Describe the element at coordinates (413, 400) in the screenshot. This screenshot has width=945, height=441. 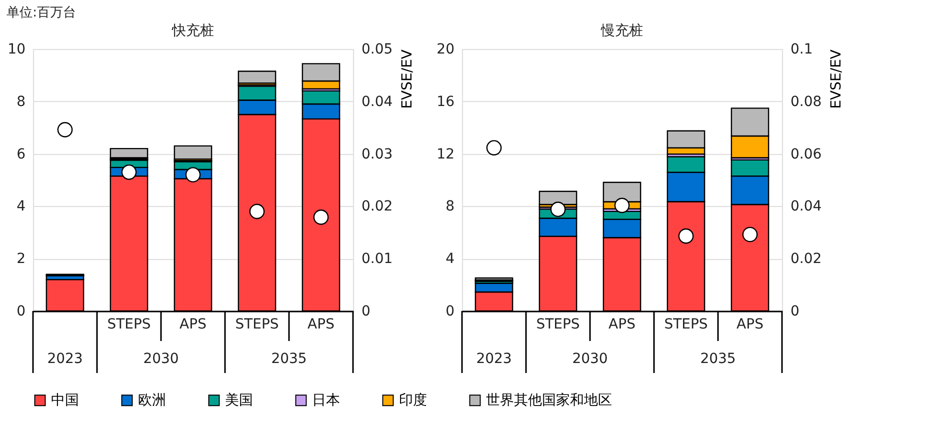
I see `legend-label: 印度` at that location.